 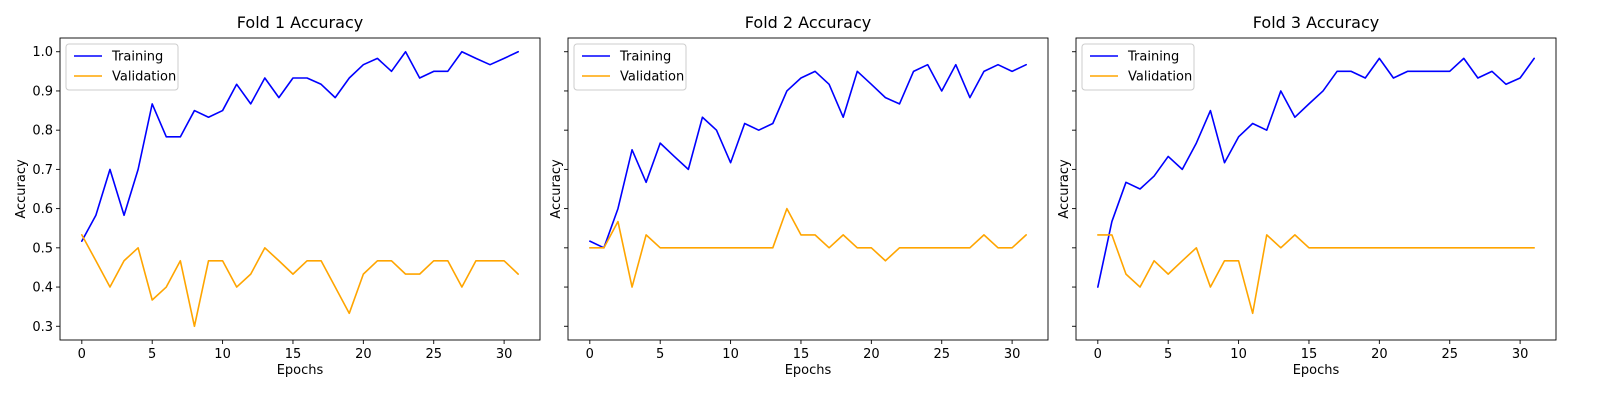 I want to click on y-tick-label: 0.3, so click(x=42, y=327).